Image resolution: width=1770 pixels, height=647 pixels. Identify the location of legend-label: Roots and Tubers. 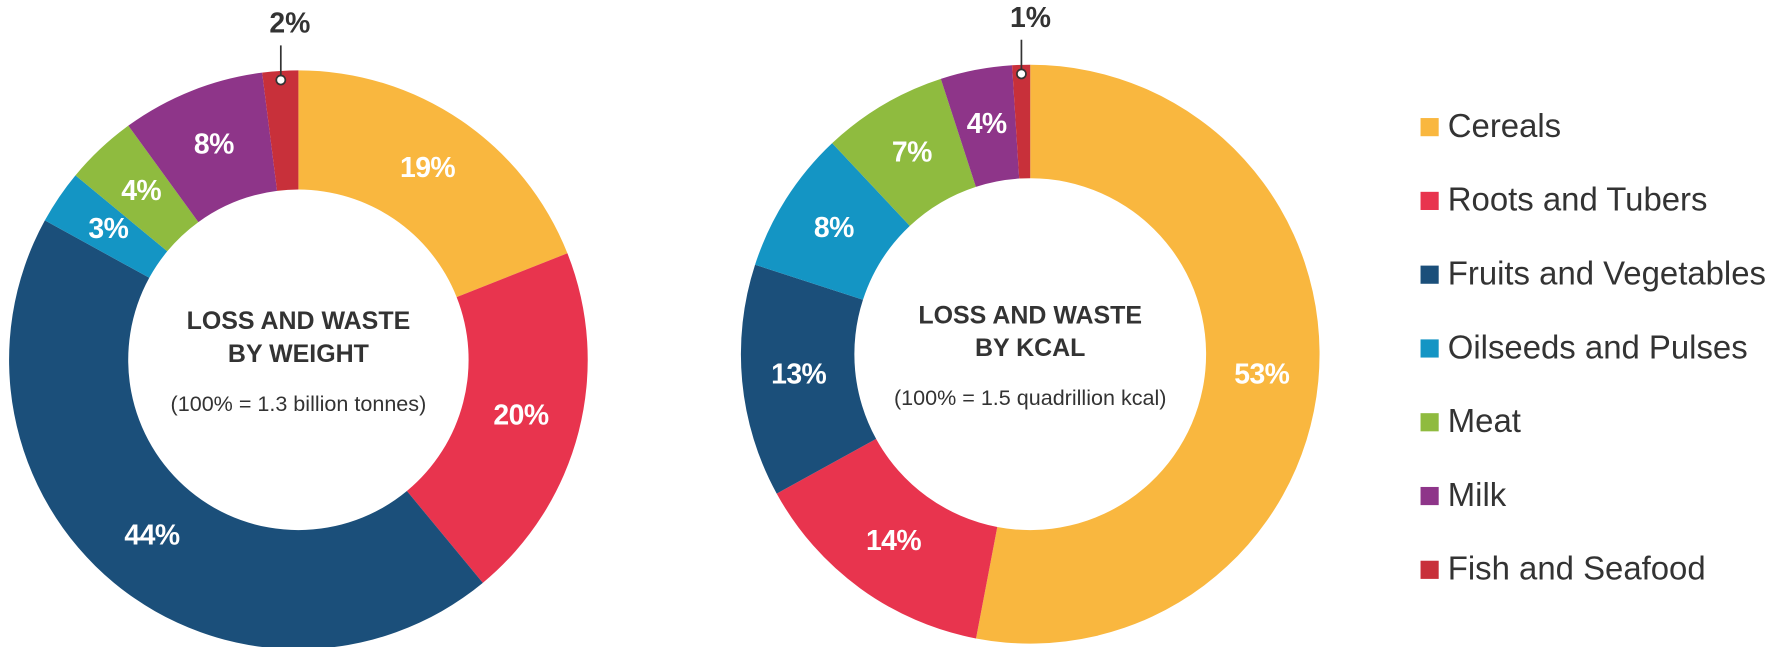
(1578, 199).